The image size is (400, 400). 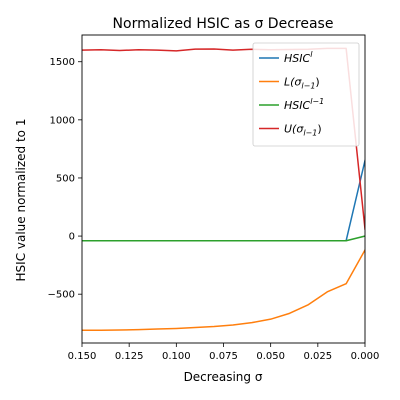 I want to click on x-tick-label: 0.025, so click(x=318, y=356).